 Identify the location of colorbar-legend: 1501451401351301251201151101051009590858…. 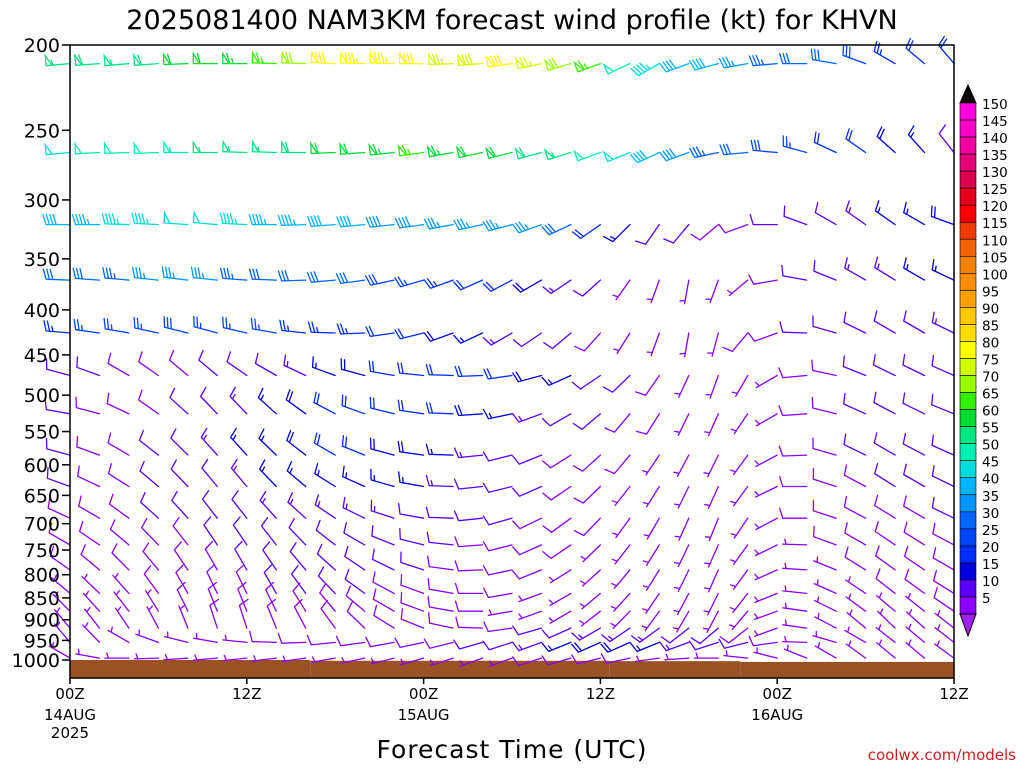
(983, 360).